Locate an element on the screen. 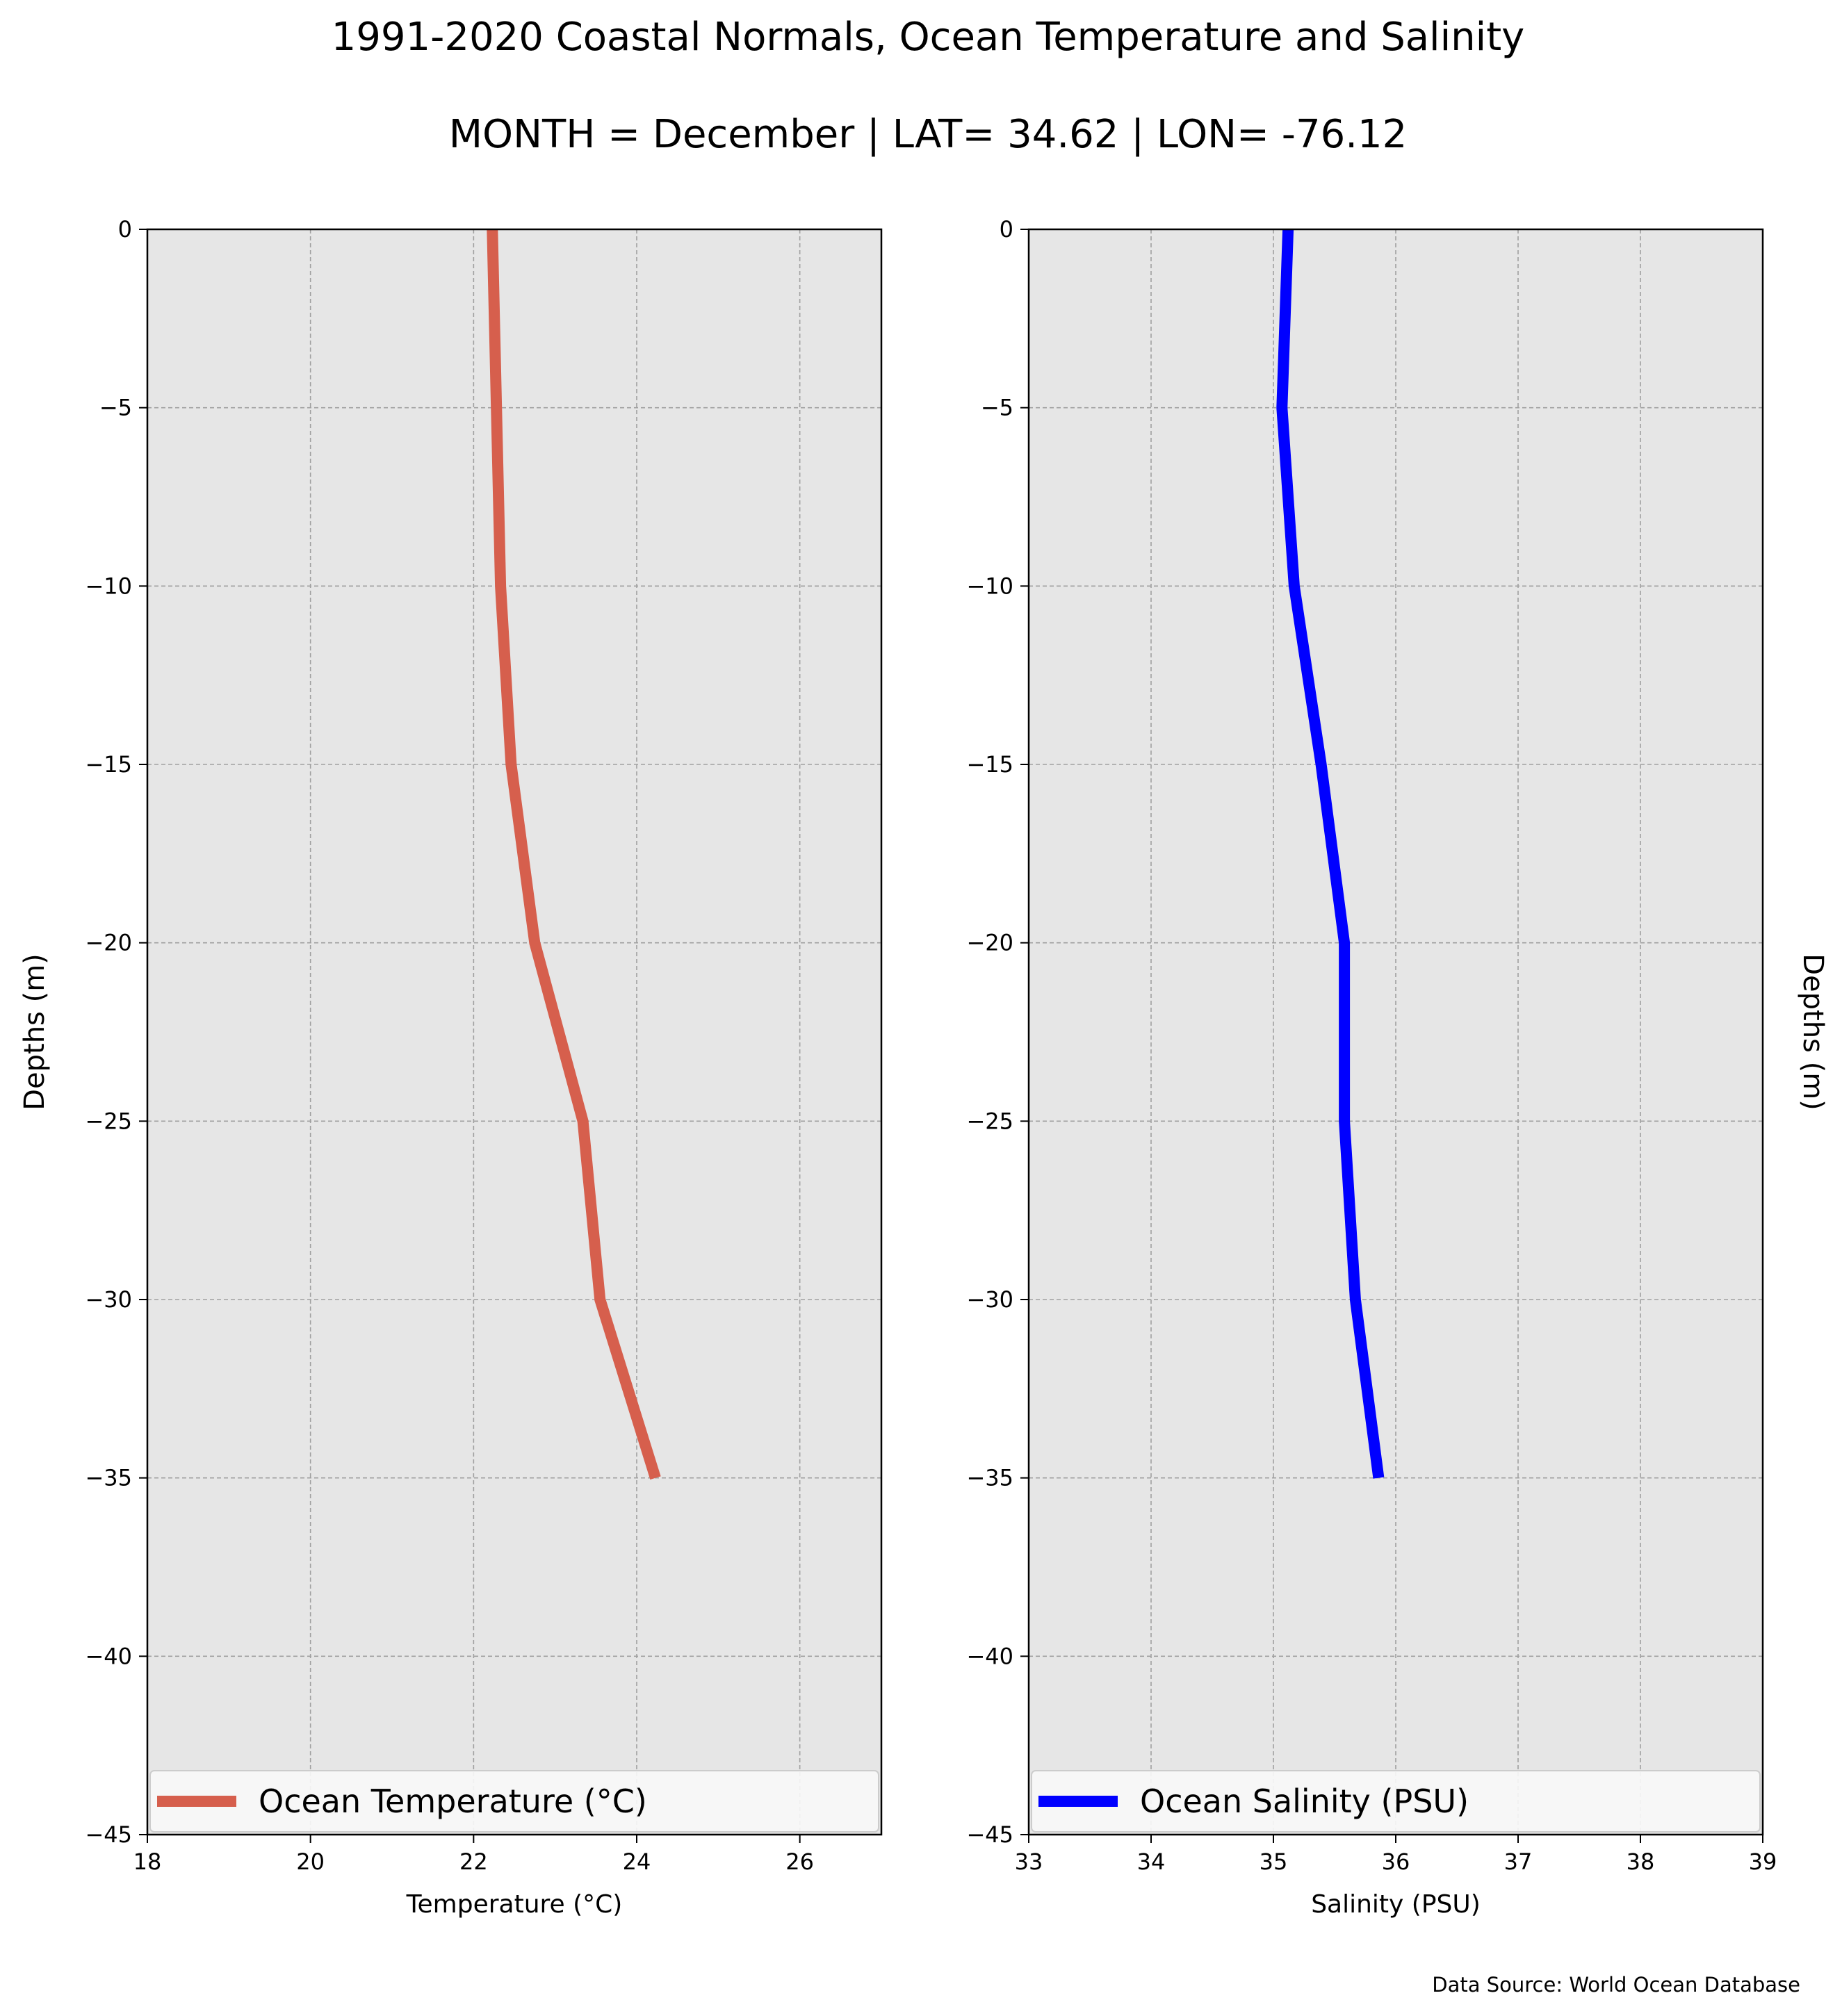 The width and height of the screenshot is (1842, 2016). x-tick-label: 18 is located at coordinates (147, 1862).